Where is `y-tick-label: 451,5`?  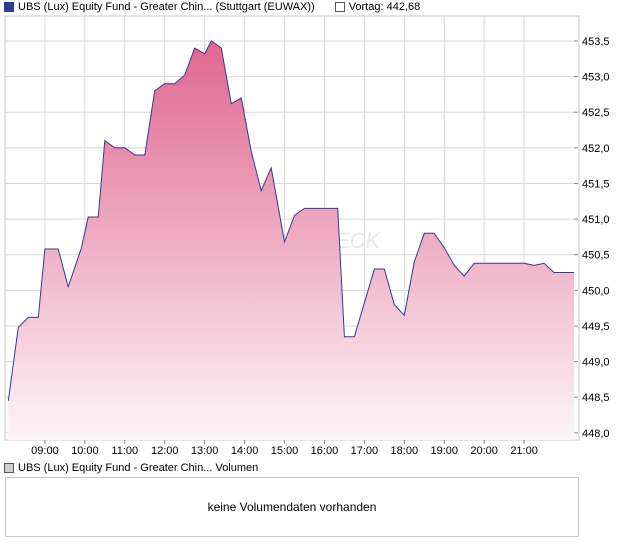
y-tick-label: 451,5 is located at coordinates (596, 184).